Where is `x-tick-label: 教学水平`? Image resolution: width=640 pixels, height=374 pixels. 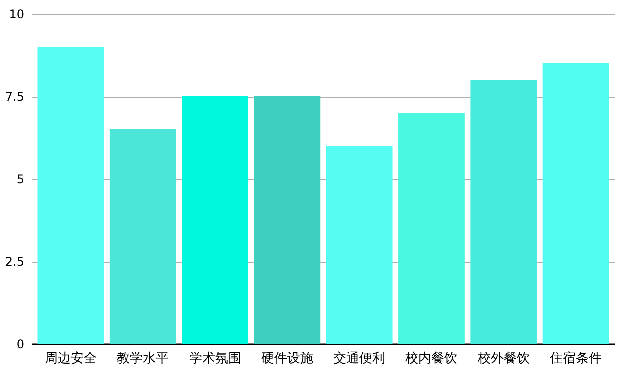 x-tick-label: 教学水平 is located at coordinates (143, 359).